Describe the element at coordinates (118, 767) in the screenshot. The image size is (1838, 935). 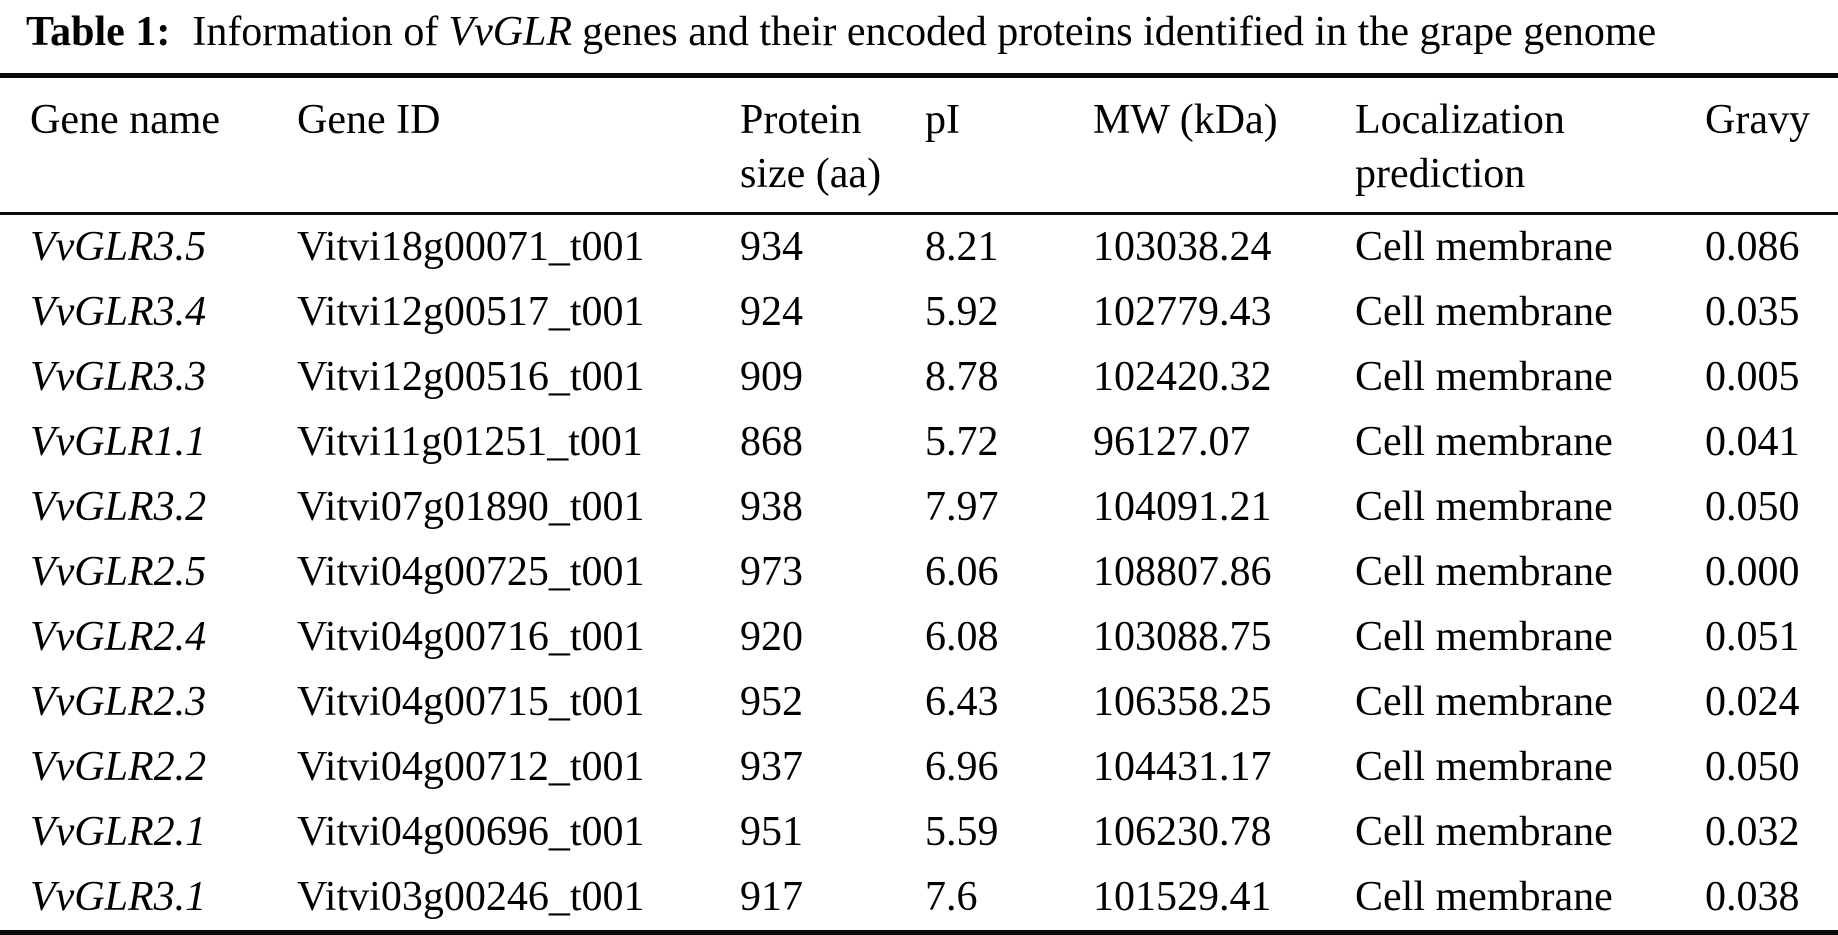
I see `cell-gene-name: VvGLR2.2` at that location.